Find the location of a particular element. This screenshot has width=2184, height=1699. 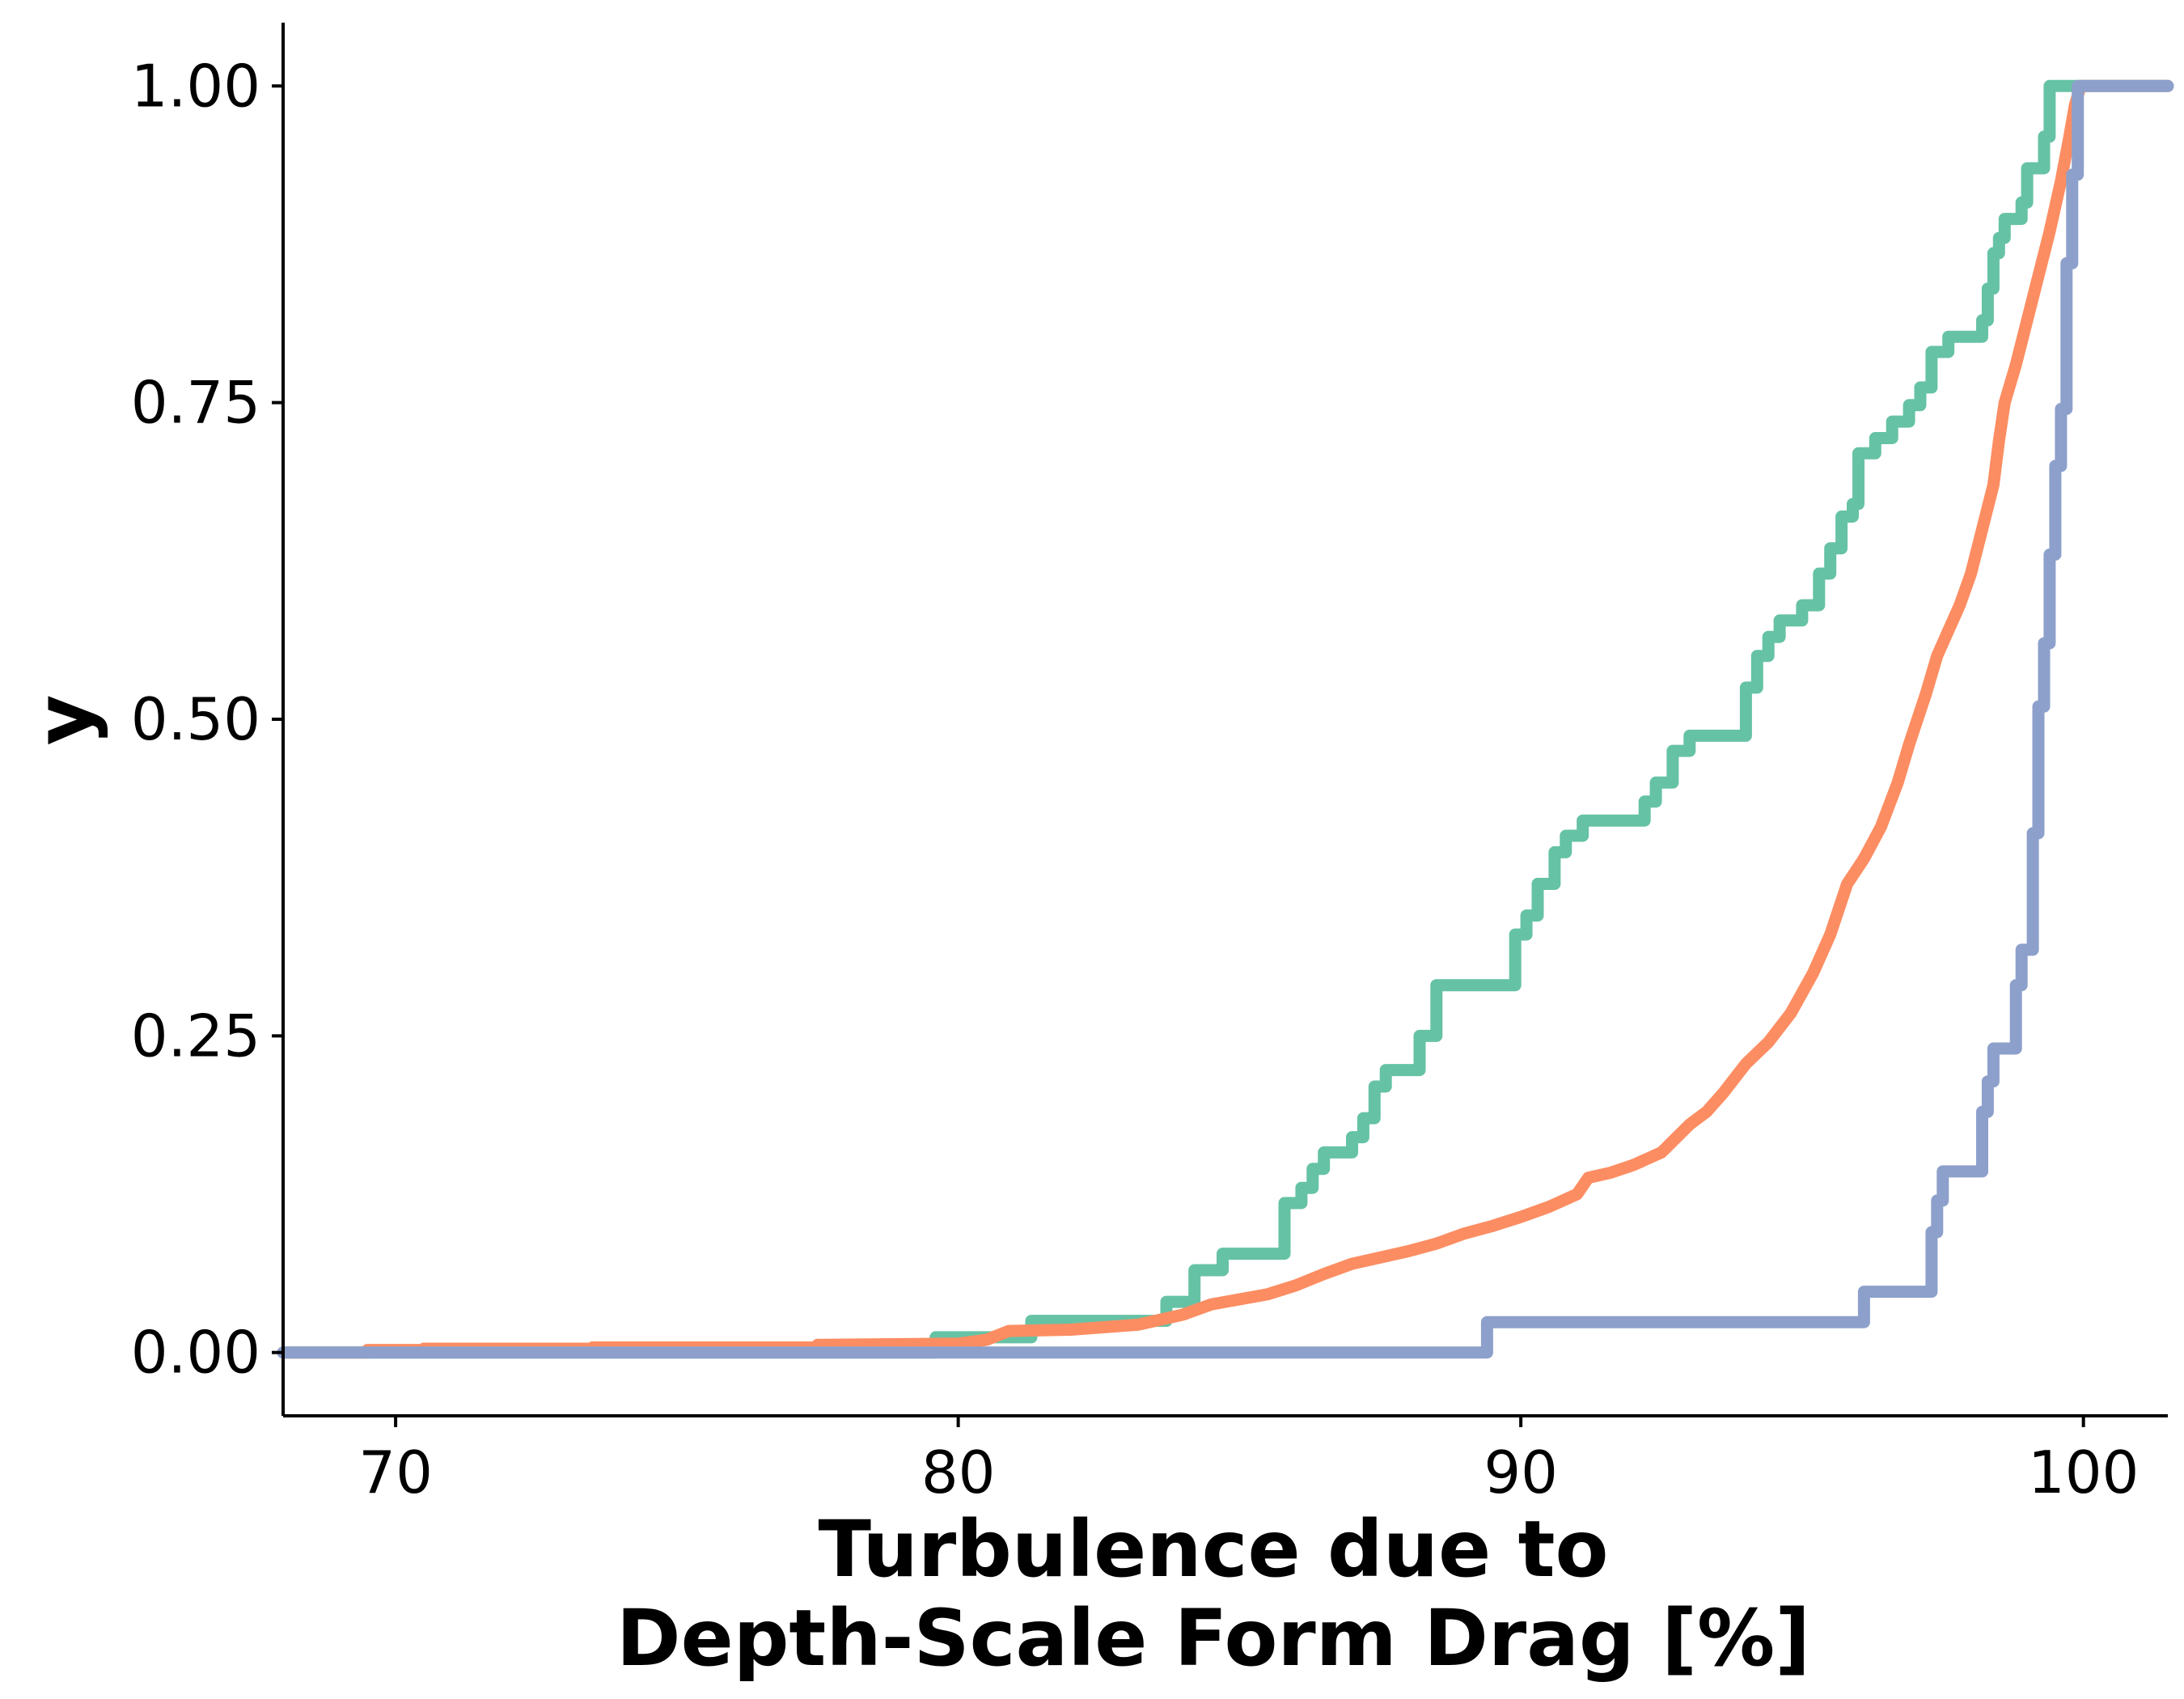

x-axis-title-line-1: Turbulence due to is located at coordinates (1214, 1549).